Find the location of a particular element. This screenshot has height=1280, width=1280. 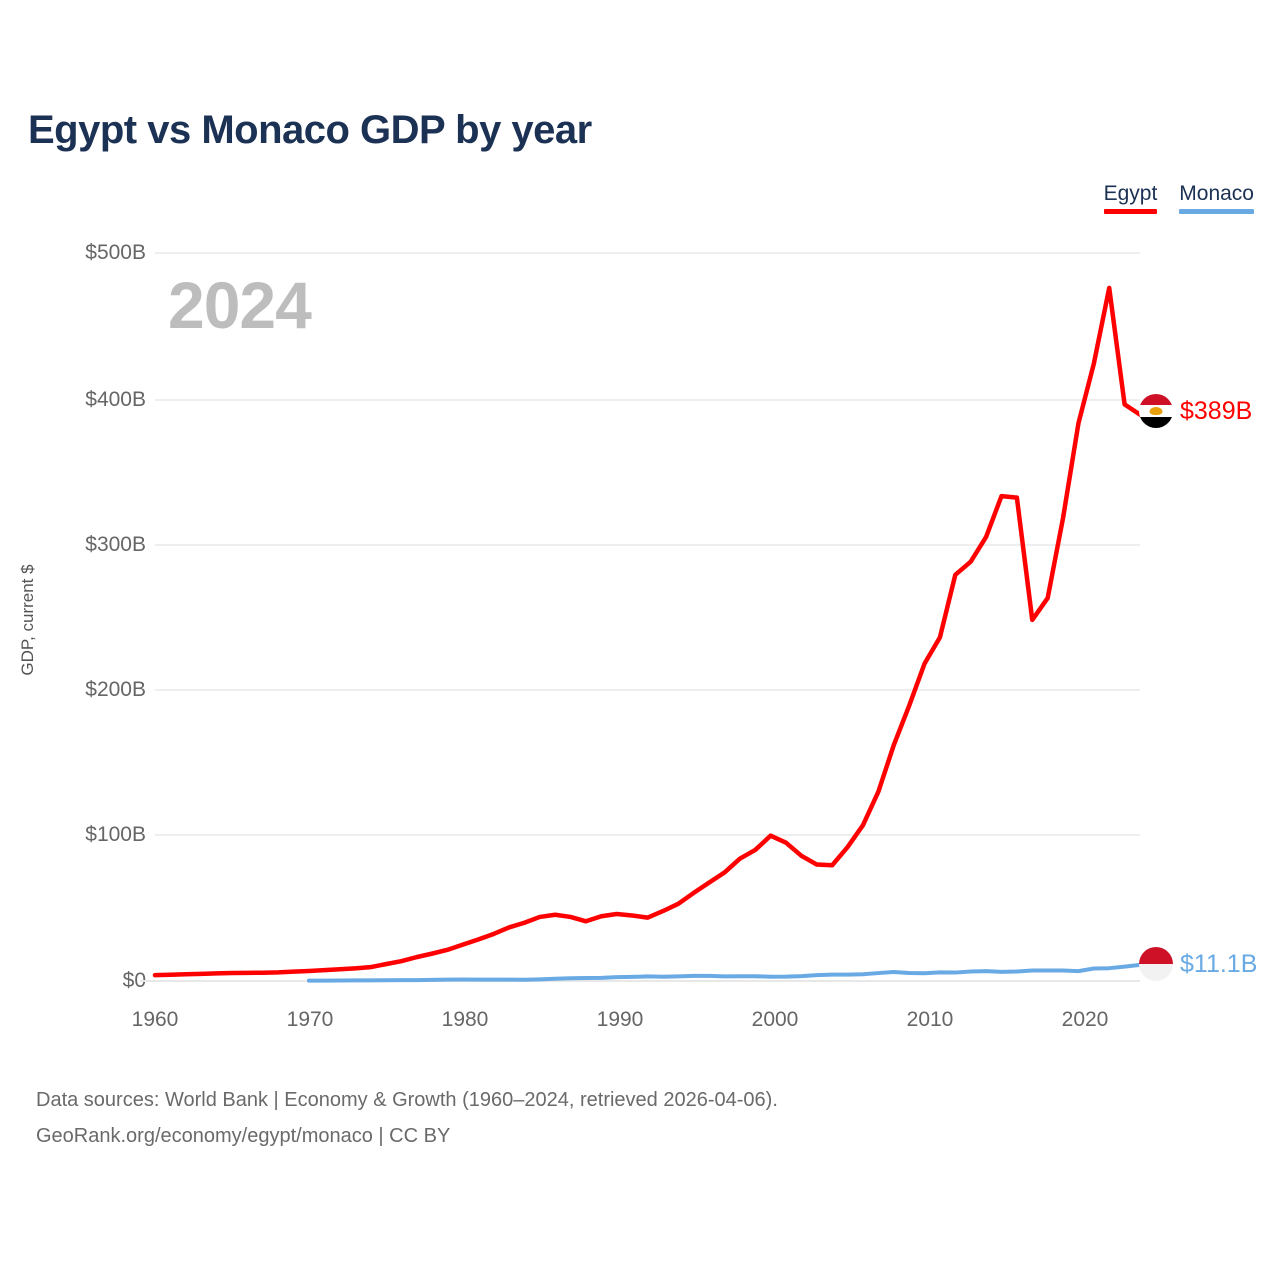

x-tick-2000: 2000 is located at coordinates (775, 1019).